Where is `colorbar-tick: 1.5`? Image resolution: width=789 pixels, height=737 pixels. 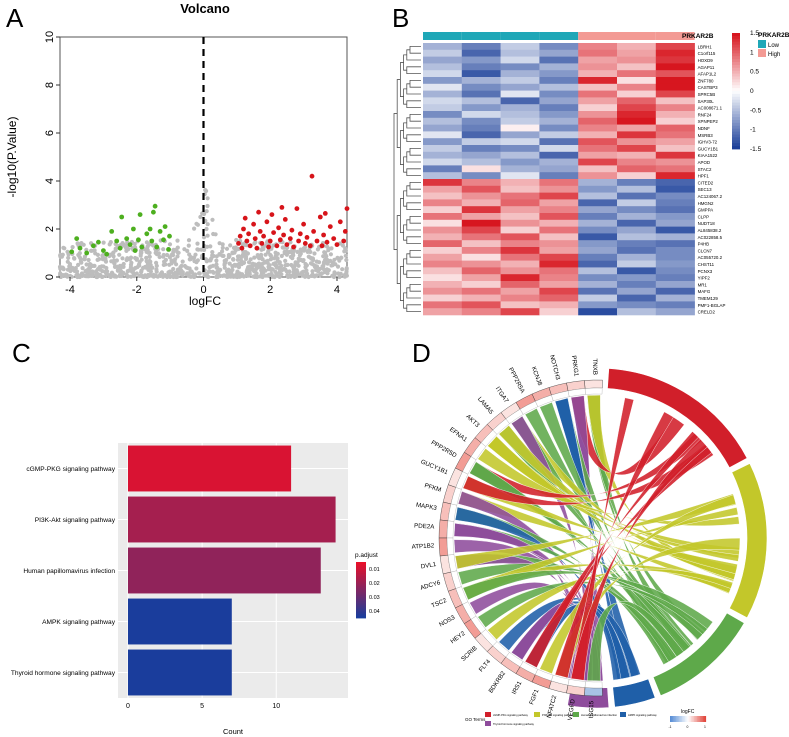 colorbar-tick: 1.5 is located at coordinates (754, 33).